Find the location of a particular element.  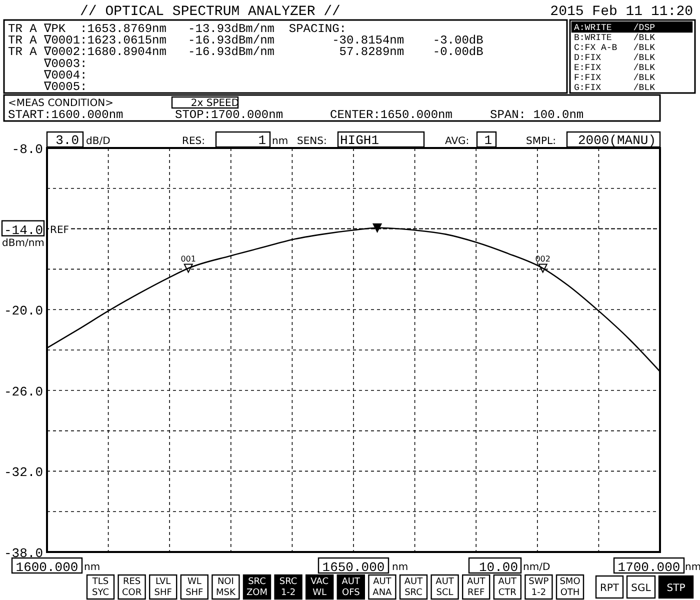

text: 10.00 is located at coordinates (498, 567).